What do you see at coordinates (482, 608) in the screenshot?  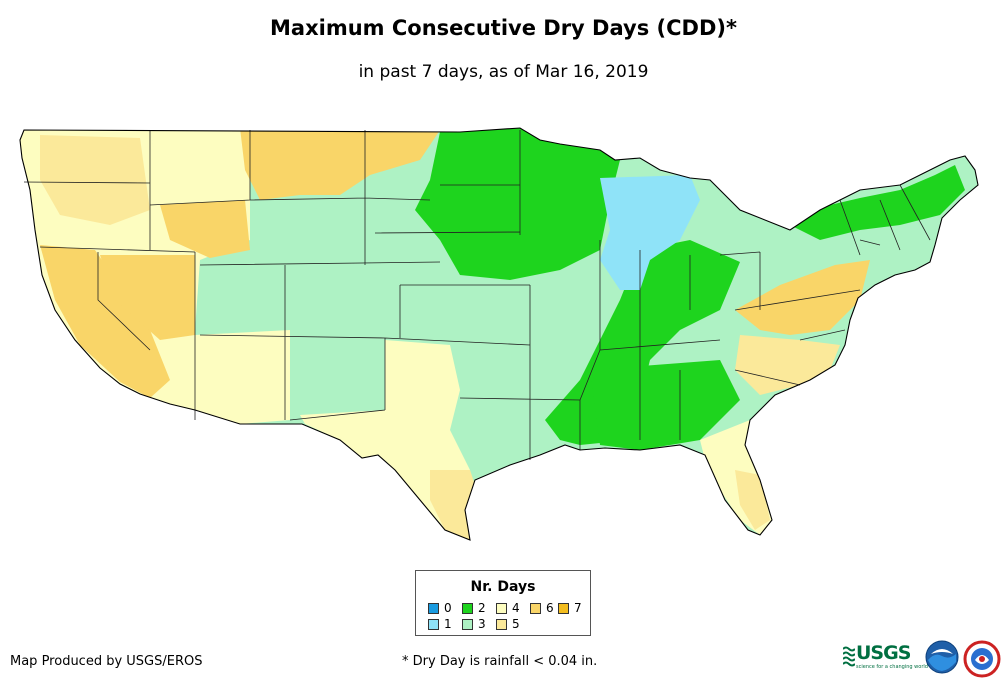 I see `legend-label-2: 2` at bounding box center [482, 608].